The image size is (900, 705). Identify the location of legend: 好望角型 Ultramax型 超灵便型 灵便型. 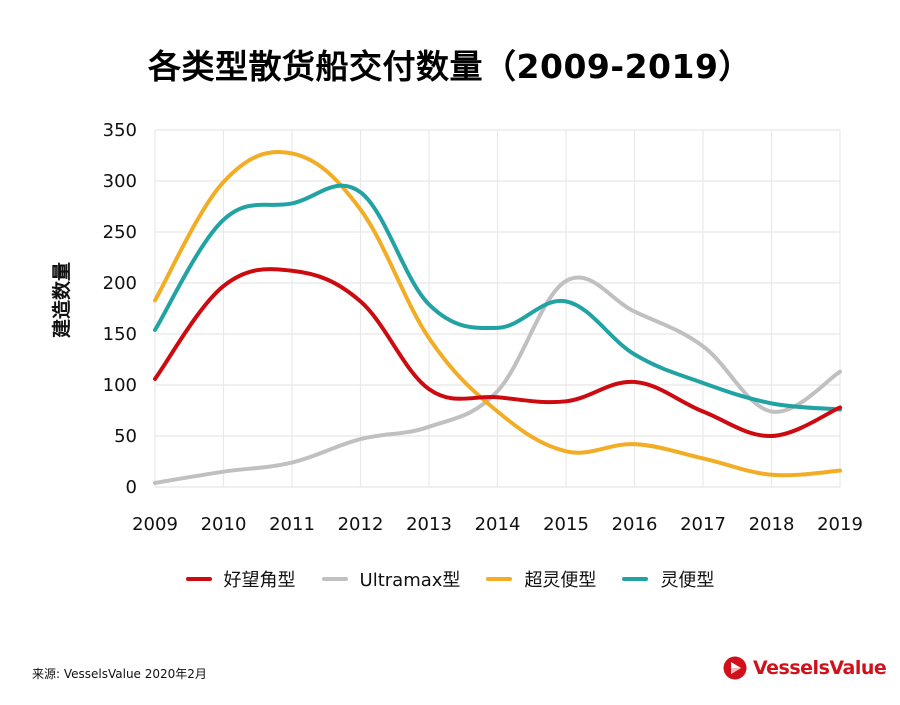
(450, 579).